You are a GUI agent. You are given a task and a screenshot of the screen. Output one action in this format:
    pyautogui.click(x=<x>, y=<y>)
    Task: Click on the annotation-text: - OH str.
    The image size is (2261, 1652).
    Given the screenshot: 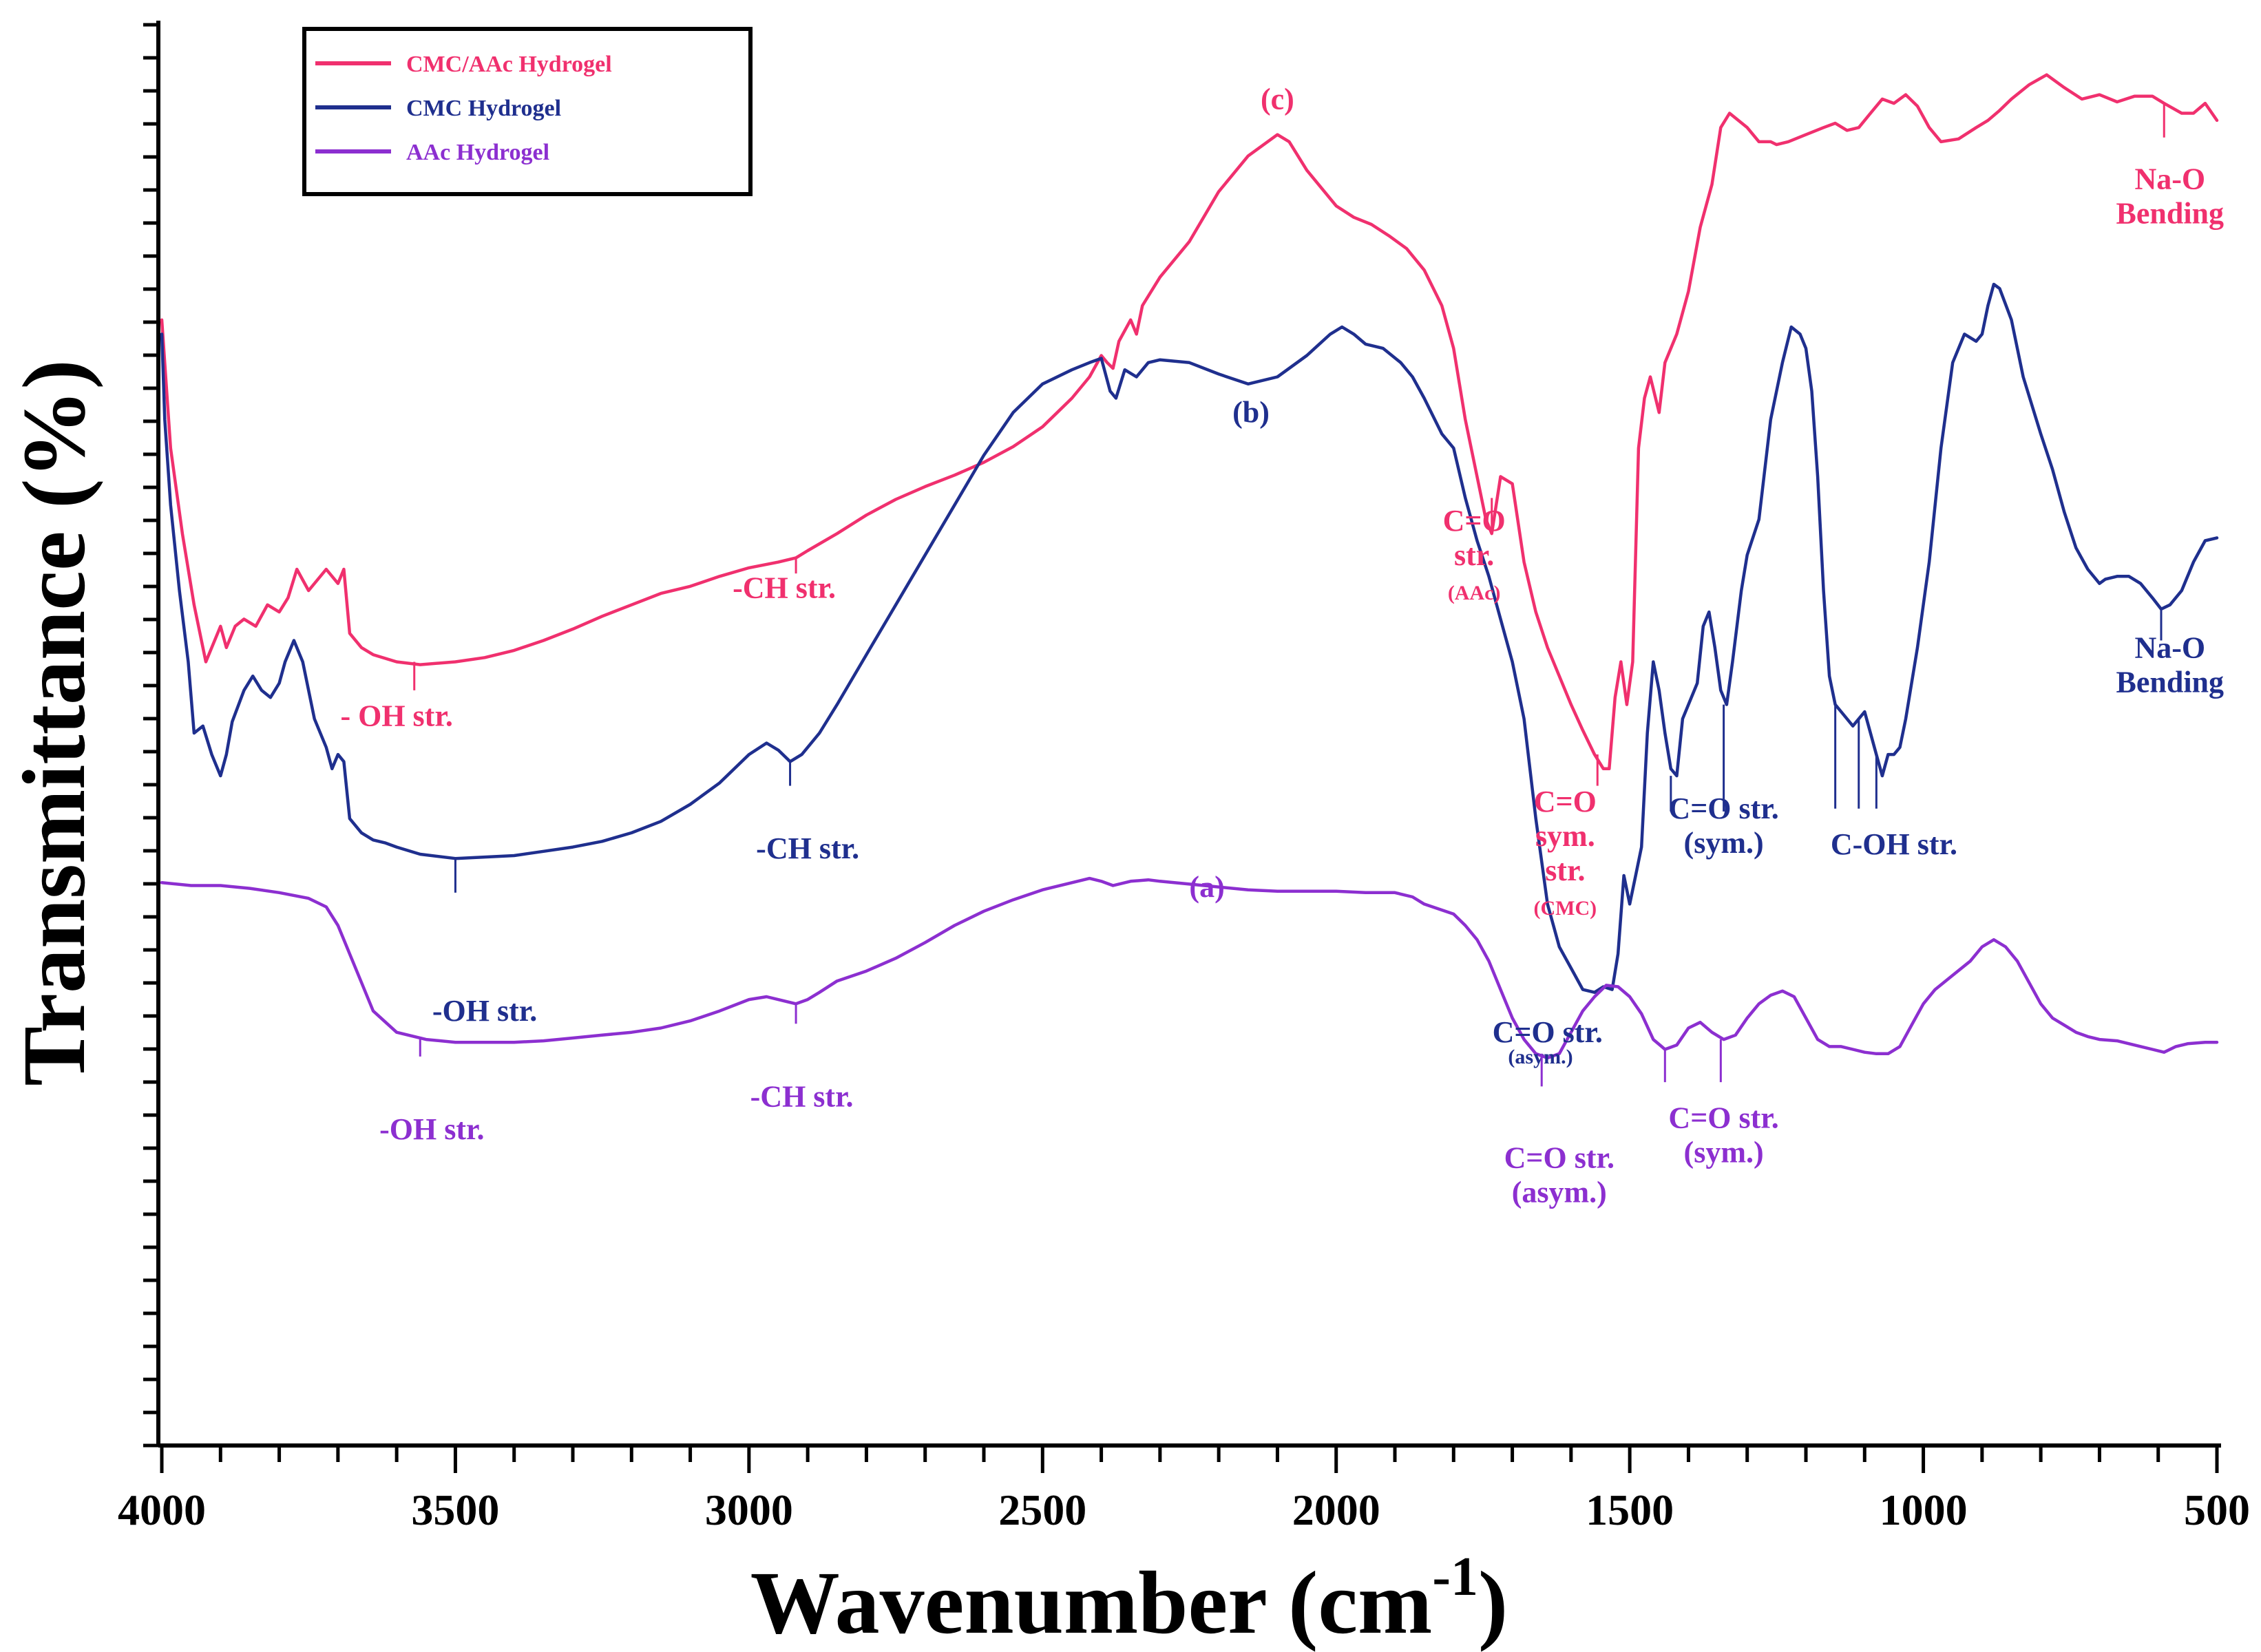 What is the action you would take?
    pyautogui.click(x=396, y=716)
    